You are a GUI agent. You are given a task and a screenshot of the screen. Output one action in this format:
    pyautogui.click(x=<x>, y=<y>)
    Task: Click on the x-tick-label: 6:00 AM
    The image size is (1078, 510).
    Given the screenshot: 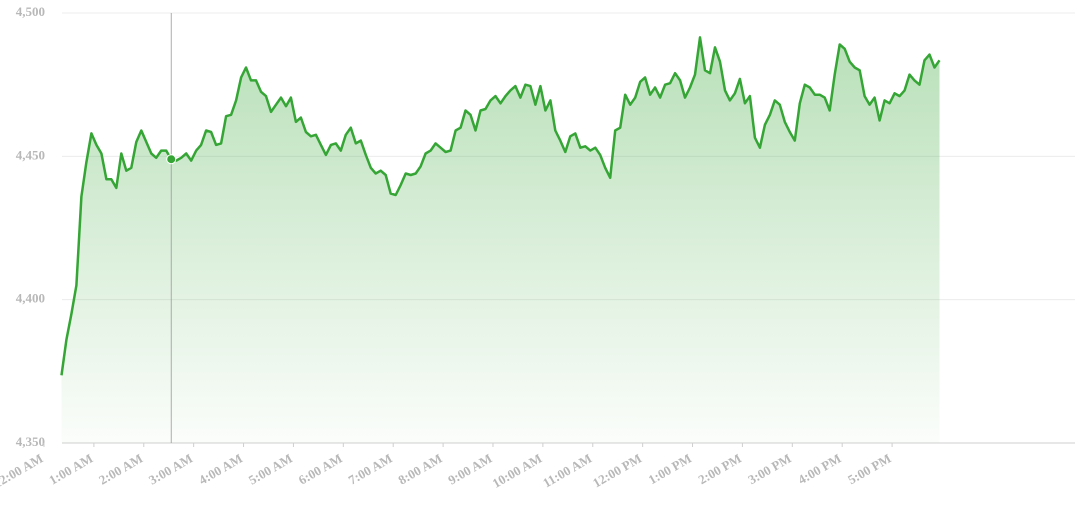 What is the action you would take?
    pyautogui.click(x=320, y=469)
    